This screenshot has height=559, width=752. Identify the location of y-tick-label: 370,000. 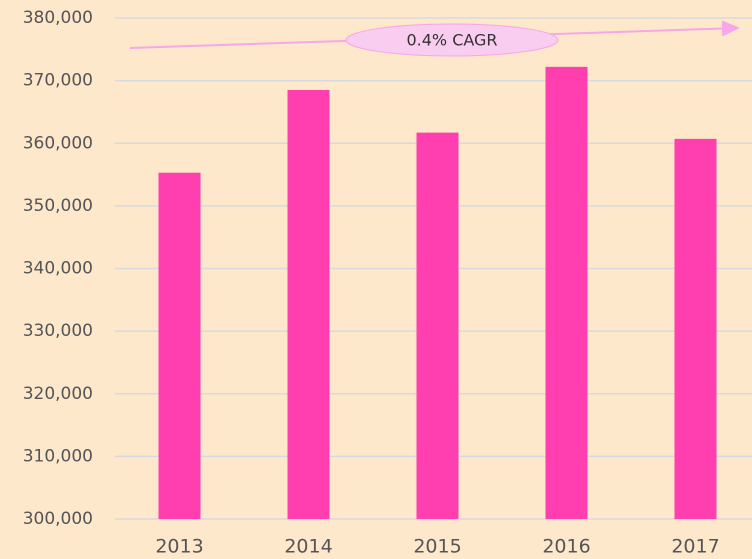
(58, 81).